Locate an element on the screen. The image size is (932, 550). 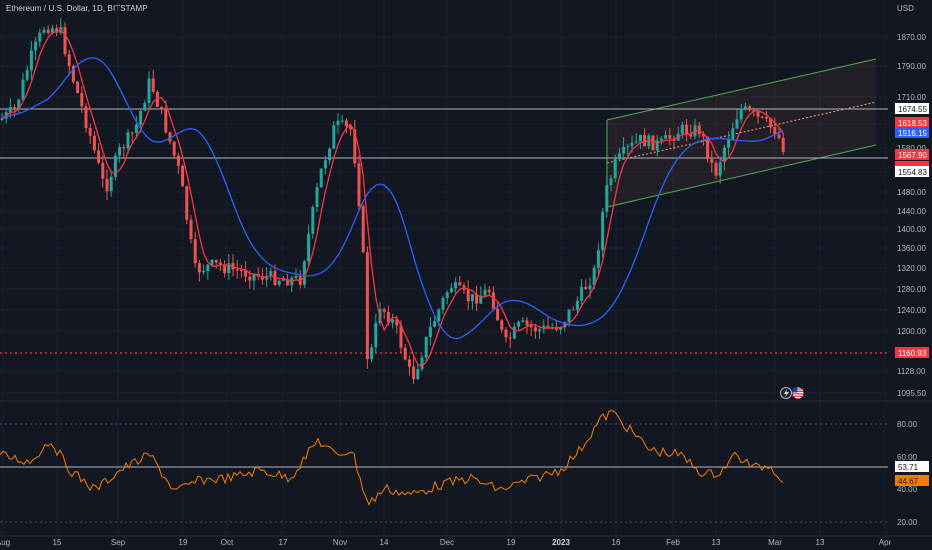
channel-lower is located at coordinates (741, 176).